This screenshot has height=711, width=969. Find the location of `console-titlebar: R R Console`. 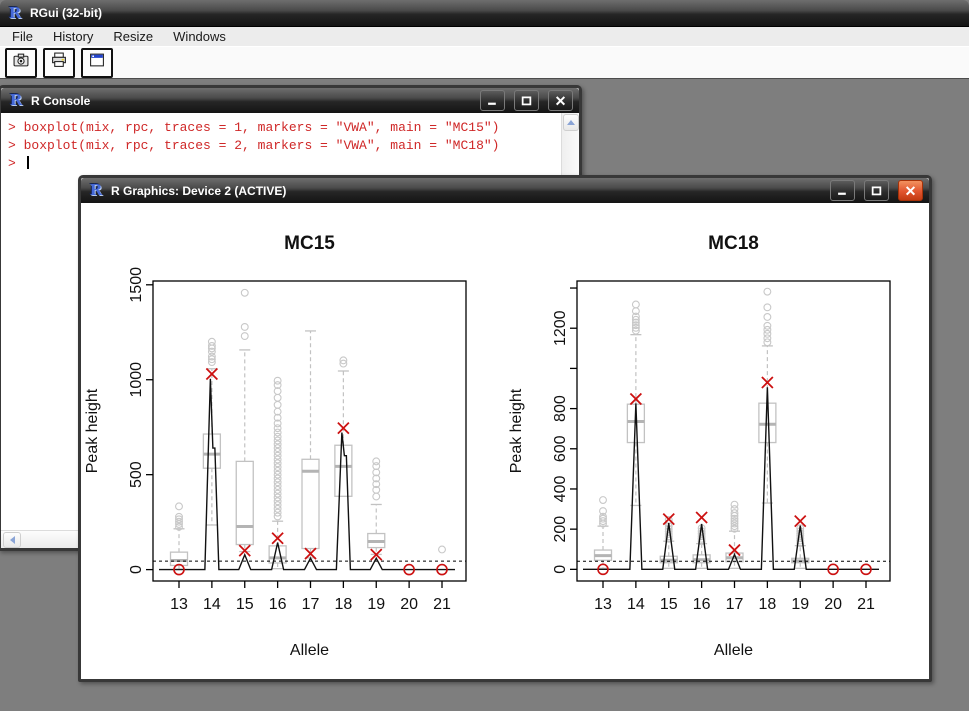

console-titlebar: R R Console is located at coordinates (290, 100).